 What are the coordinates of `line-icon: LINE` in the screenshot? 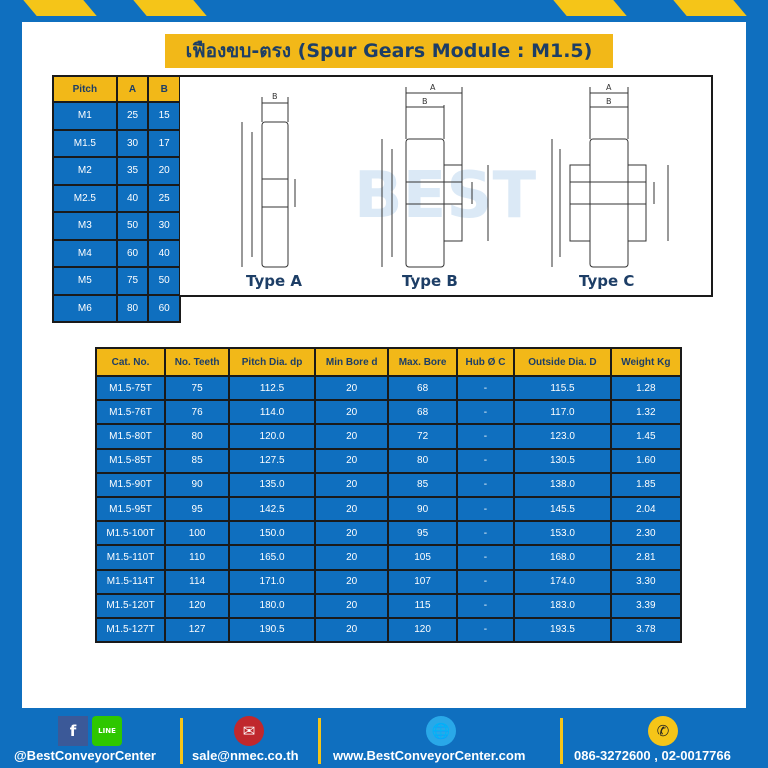 It's located at (107, 731).